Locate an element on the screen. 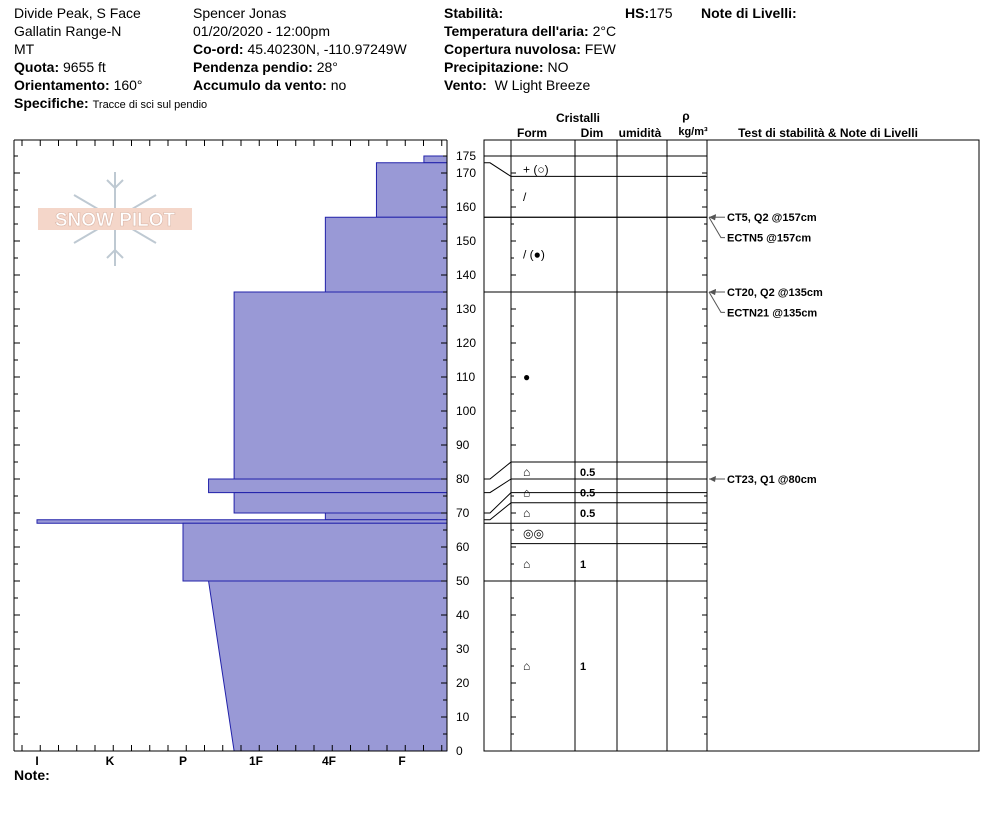  aspect-label: Orientamento: is located at coordinates (62, 85).